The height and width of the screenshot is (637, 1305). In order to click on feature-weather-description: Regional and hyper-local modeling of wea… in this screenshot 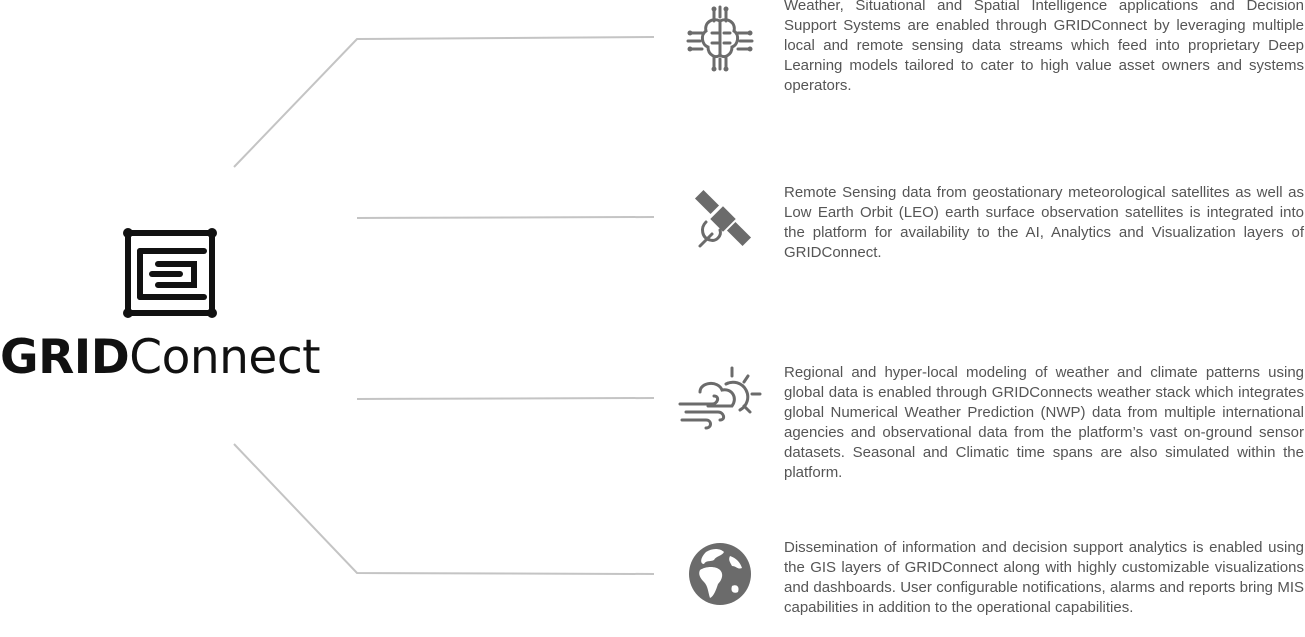, I will do `click(1044, 422)`.